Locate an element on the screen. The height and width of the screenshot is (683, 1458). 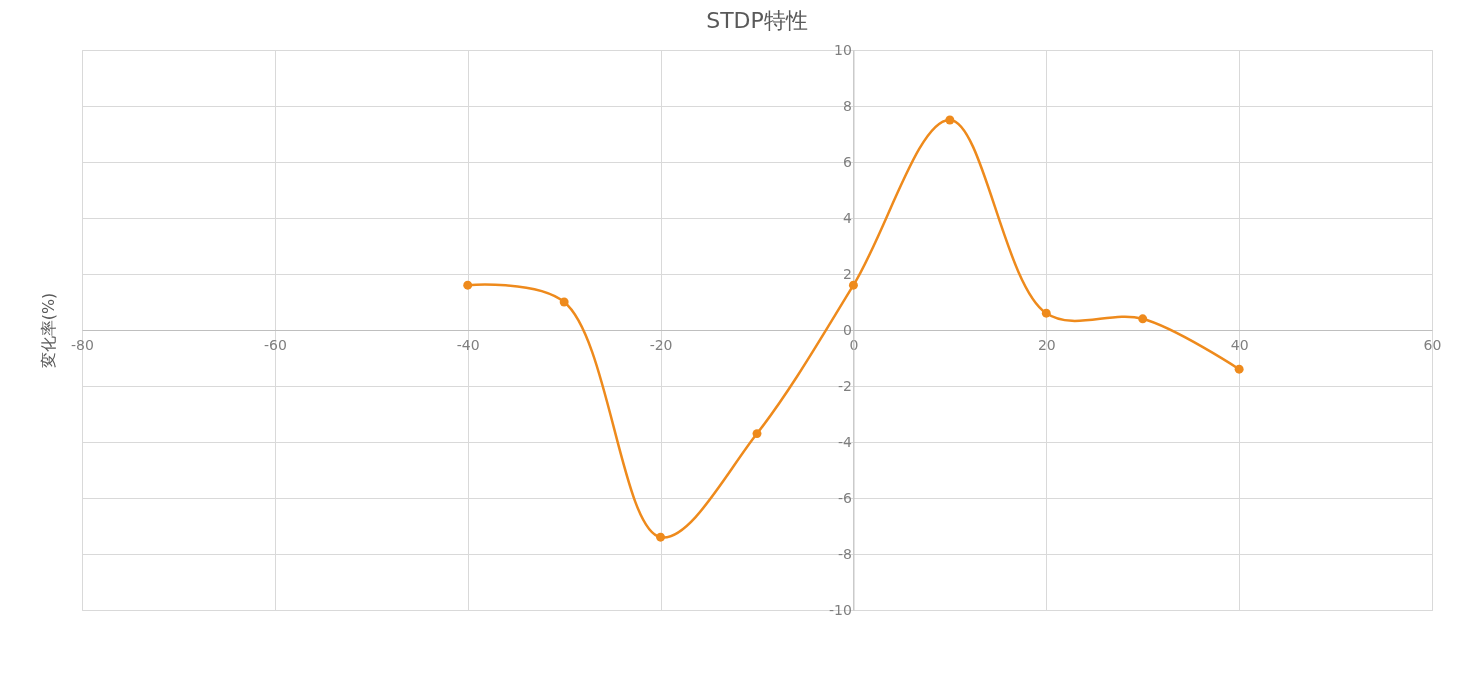
y-tick-label: 0 is located at coordinates (847, 329).